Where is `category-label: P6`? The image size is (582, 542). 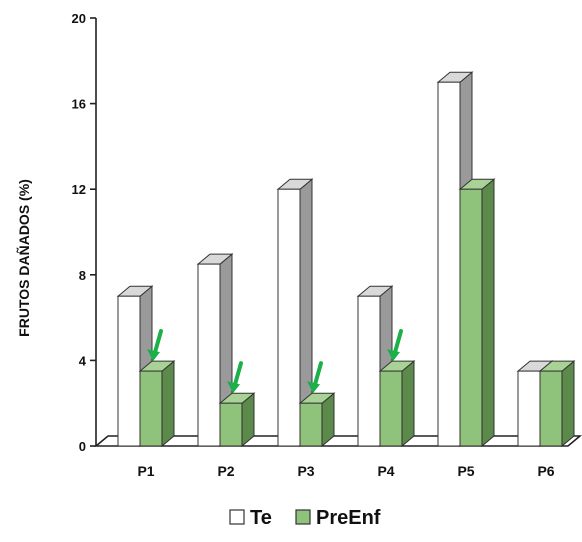 category-label: P6 is located at coordinates (545, 471).